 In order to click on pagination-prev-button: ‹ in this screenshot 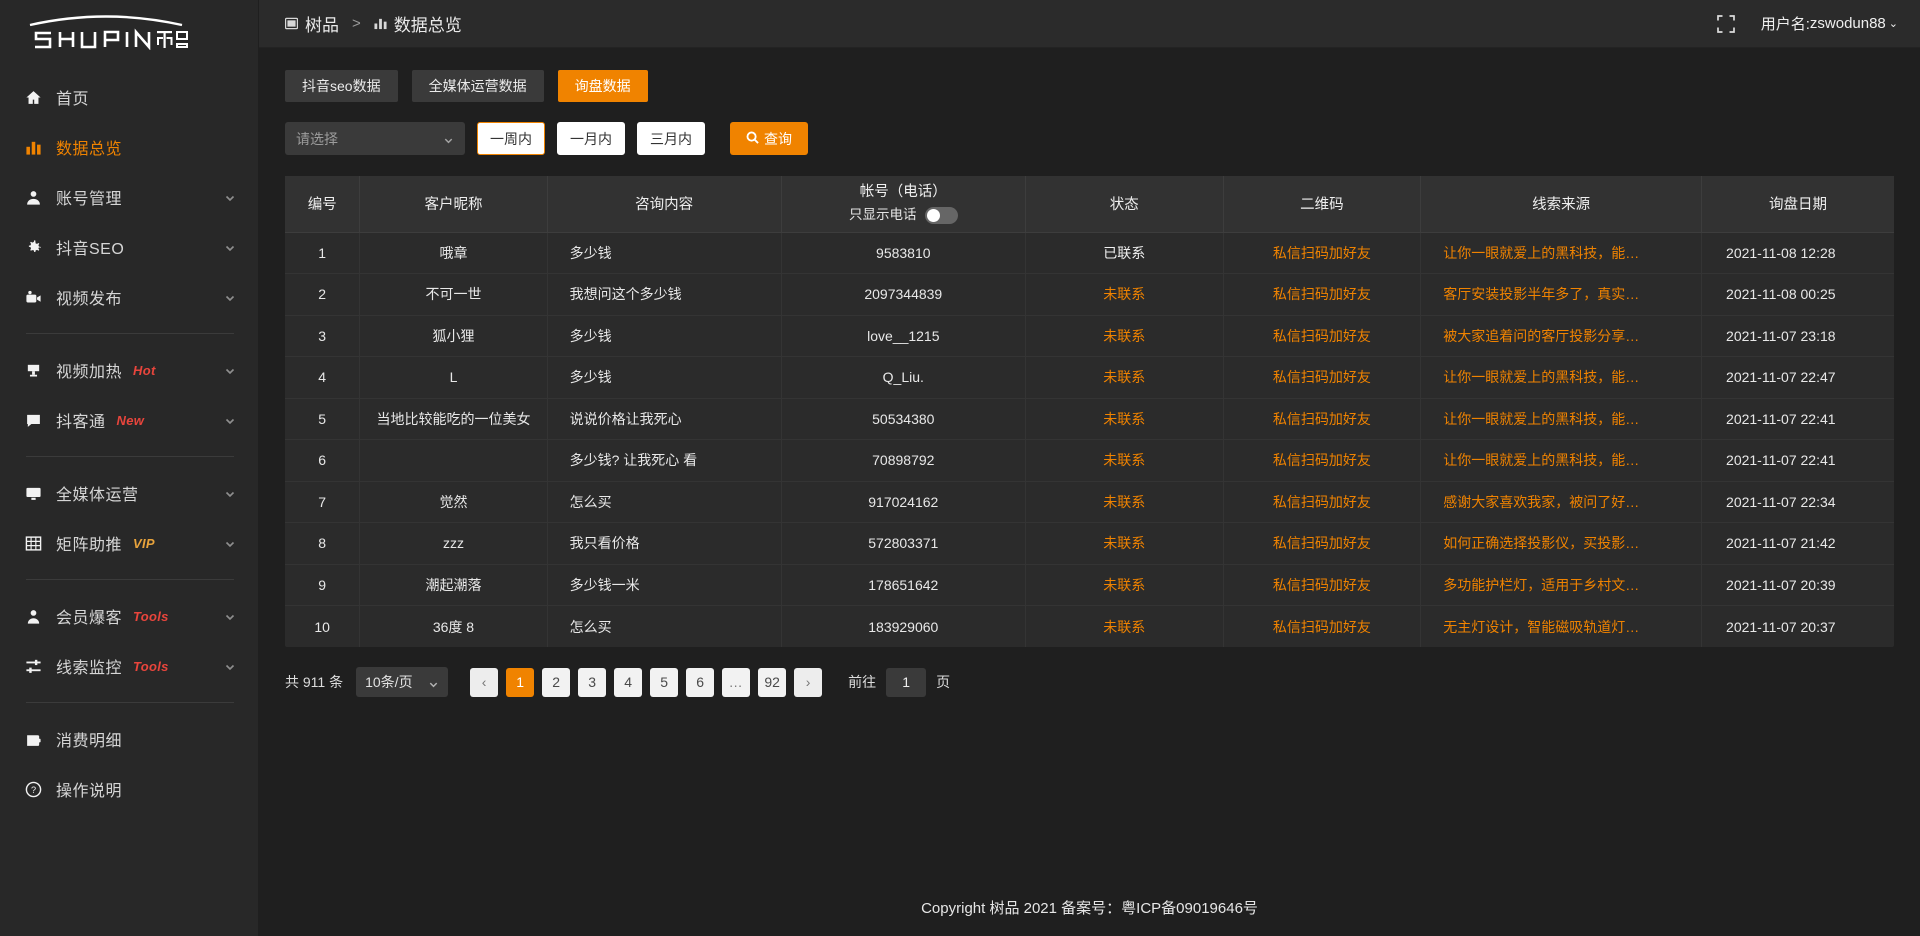, I will do `click(484, 682)`.